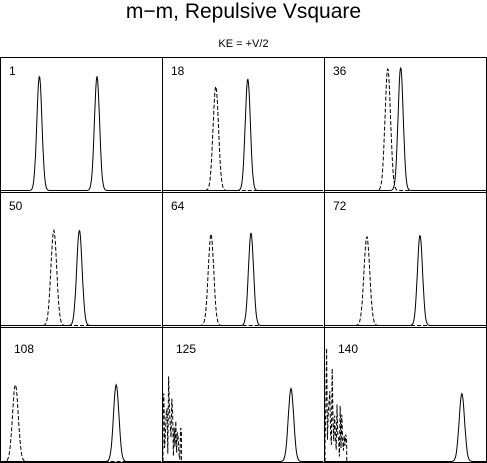 The image size is (487, 463). I want to click on panel-1: 1, so click(81, 127).